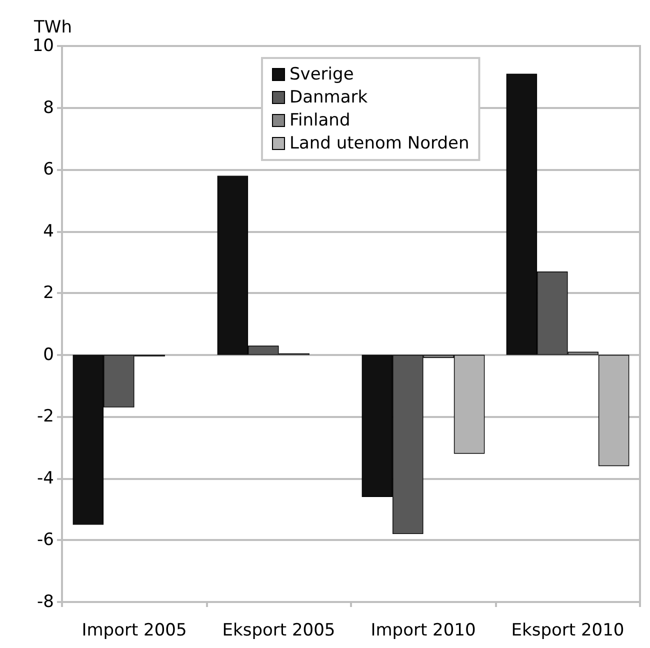 This screenshot has width=650, height=648. Describe the element at coordinates (45, 540) in the screenshot. I see `y-tick-label: -6` at that location.